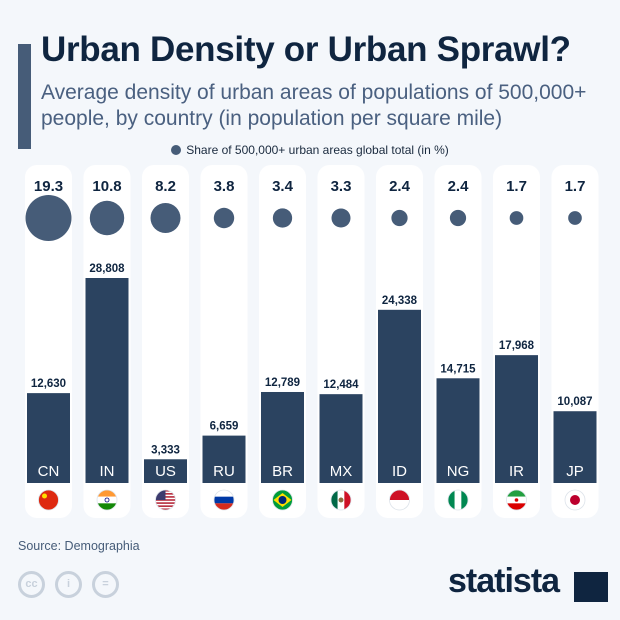 This screenshot has width=620, height=620. I want to click on column-IR: 1.7 17,968 IR, so click(516, 341).